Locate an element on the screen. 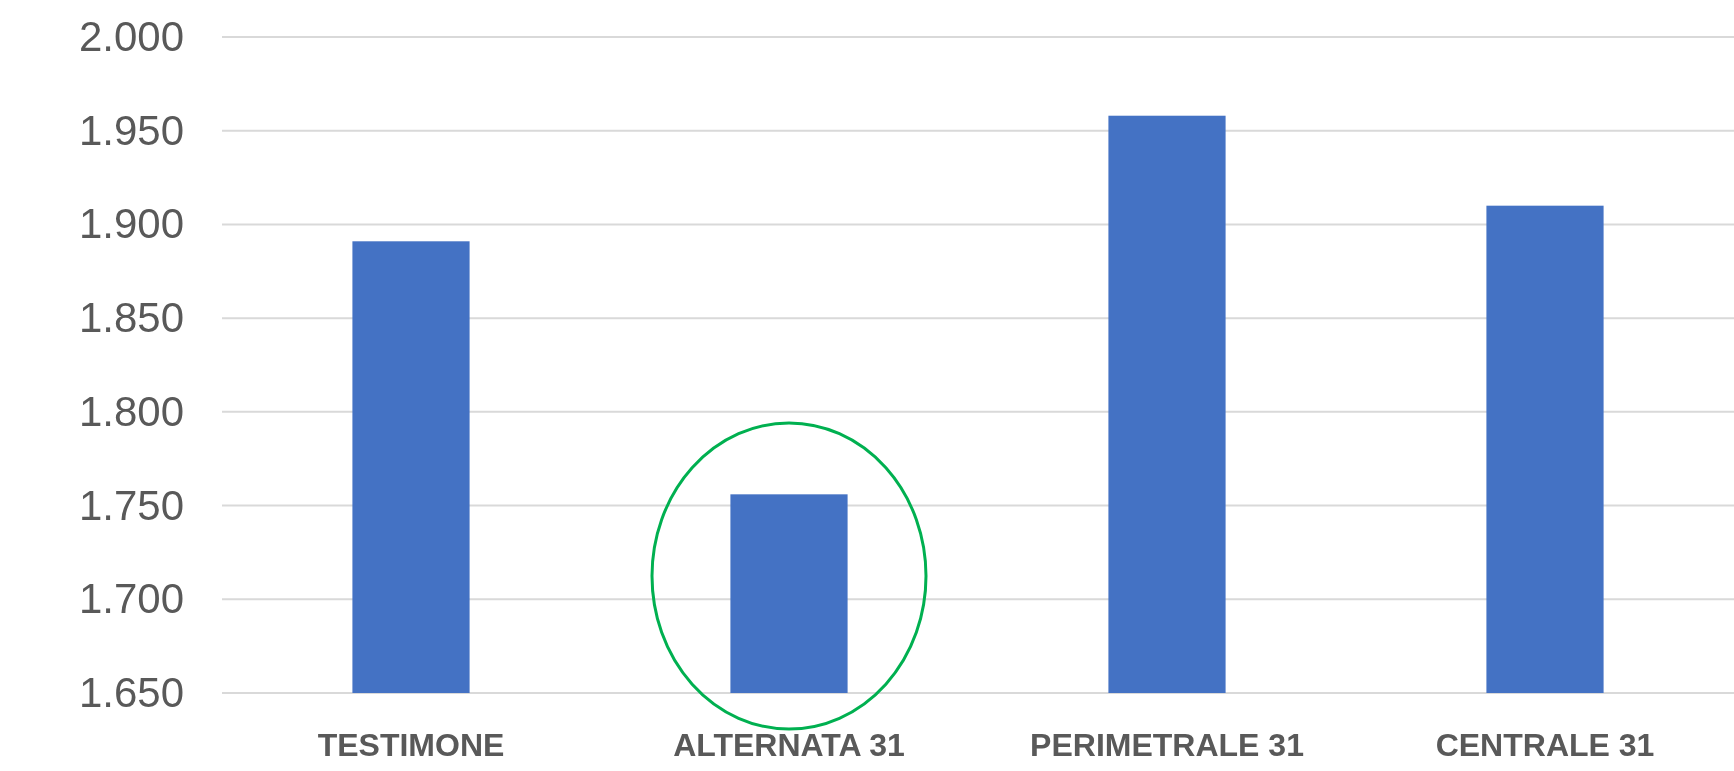 Image resolution: width=1734 pixels, height=771 pixels. y-tick-label: 1.700 is located at coordinates (131, 599).